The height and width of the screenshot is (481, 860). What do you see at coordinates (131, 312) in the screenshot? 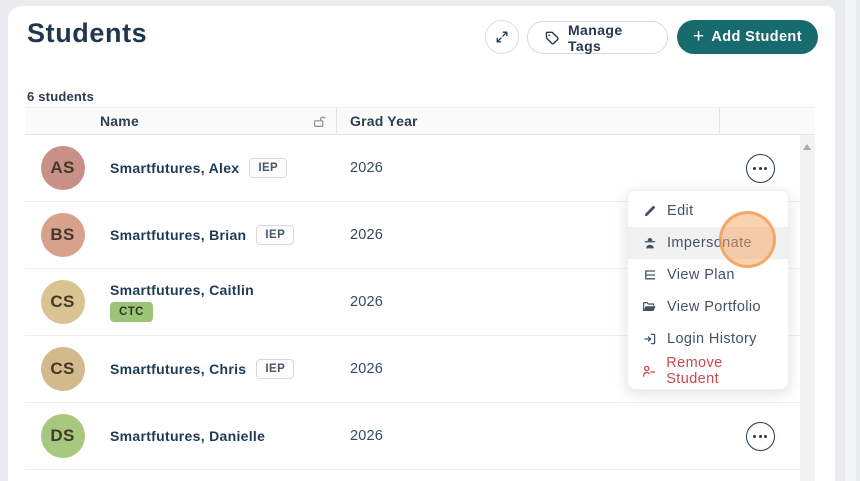
I see `ctc-badge: CTC` at bounding box center [131, 312].